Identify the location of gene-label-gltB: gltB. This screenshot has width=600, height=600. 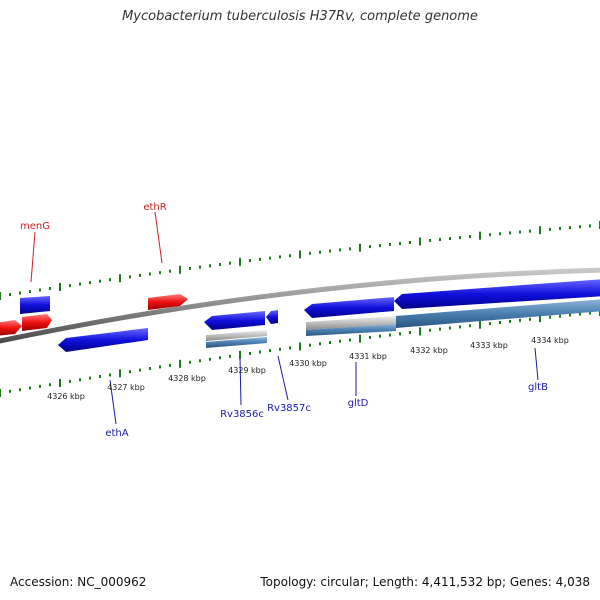
(538, 387).